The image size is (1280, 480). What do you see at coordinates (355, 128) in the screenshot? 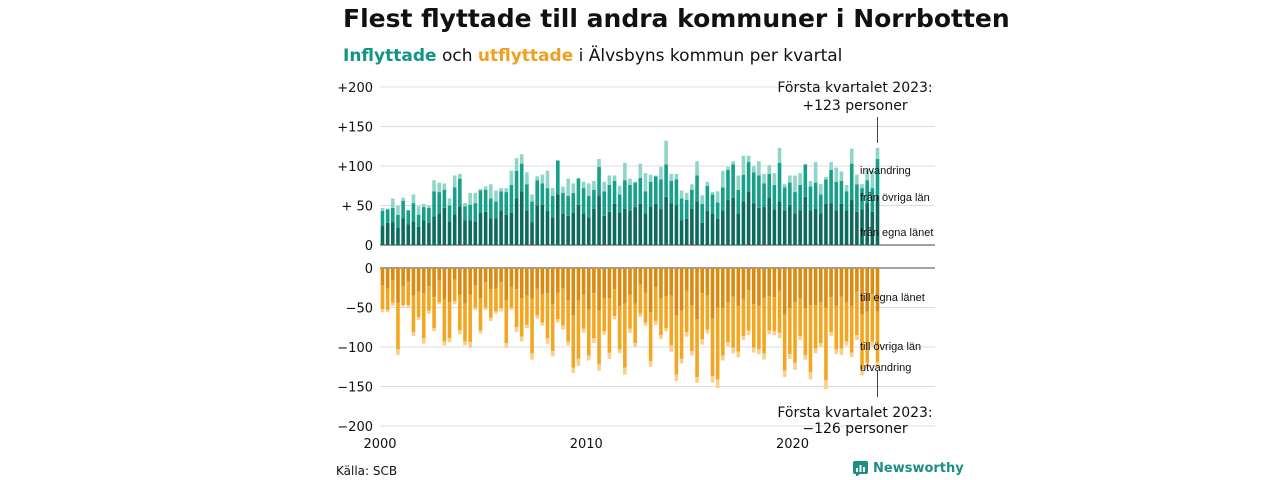
I see `y-tick-label-top: +150` at bounding box center [355, 128].